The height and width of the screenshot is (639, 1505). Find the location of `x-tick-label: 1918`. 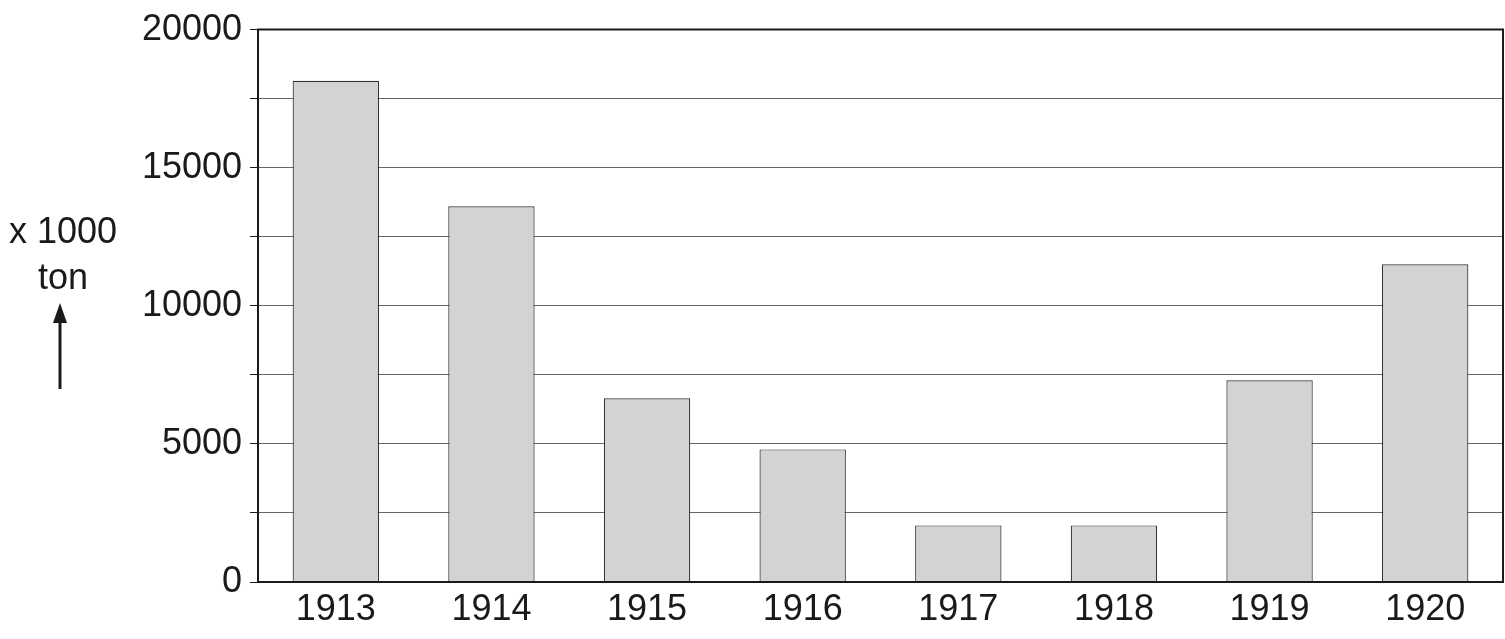

x-tick-label: 1918 is located at coordinates (1113, 607).